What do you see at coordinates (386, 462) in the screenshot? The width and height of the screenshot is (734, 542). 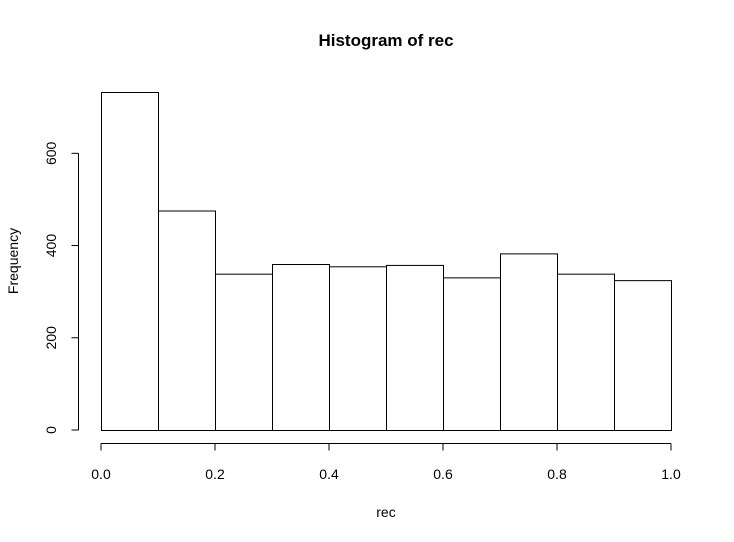 I see `x-axis: 0.0 0.2 0.4 0.6 0.8 1.0` at bounding box center [386, 462].